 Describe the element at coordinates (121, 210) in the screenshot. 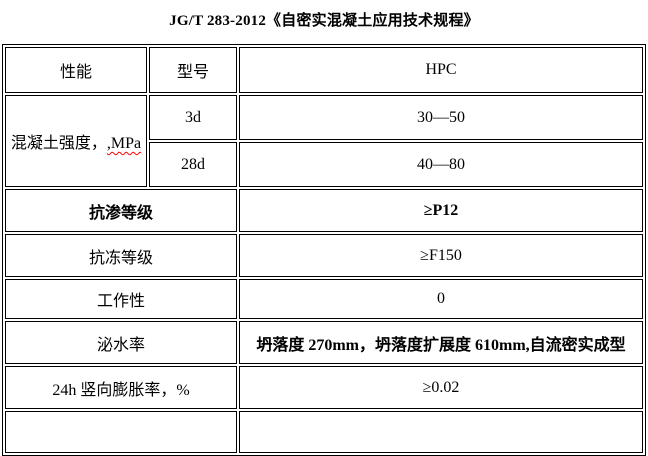

I see `impermeability-label: 抗渗等级` at that location.